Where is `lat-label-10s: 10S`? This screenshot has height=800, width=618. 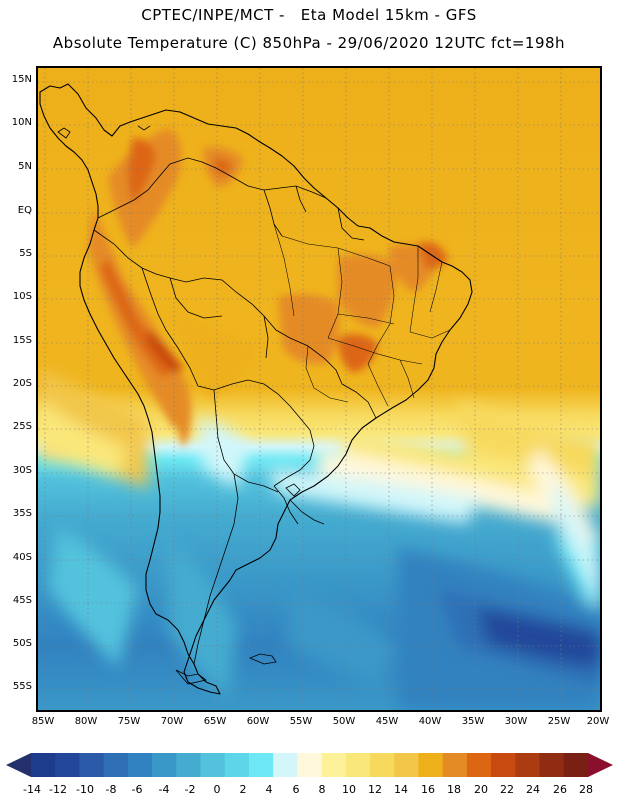 lat-label-10s: 10S is located at coordinates (22, 296).